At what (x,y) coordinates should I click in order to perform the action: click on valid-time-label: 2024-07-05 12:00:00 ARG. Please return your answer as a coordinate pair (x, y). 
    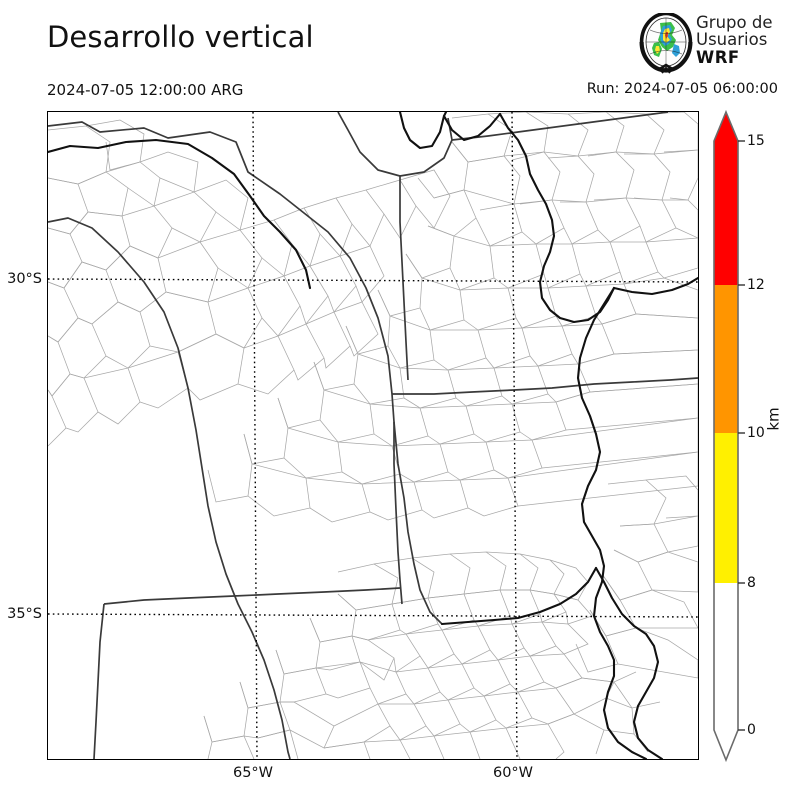
    Looking at the image, I should click on (145, 90).